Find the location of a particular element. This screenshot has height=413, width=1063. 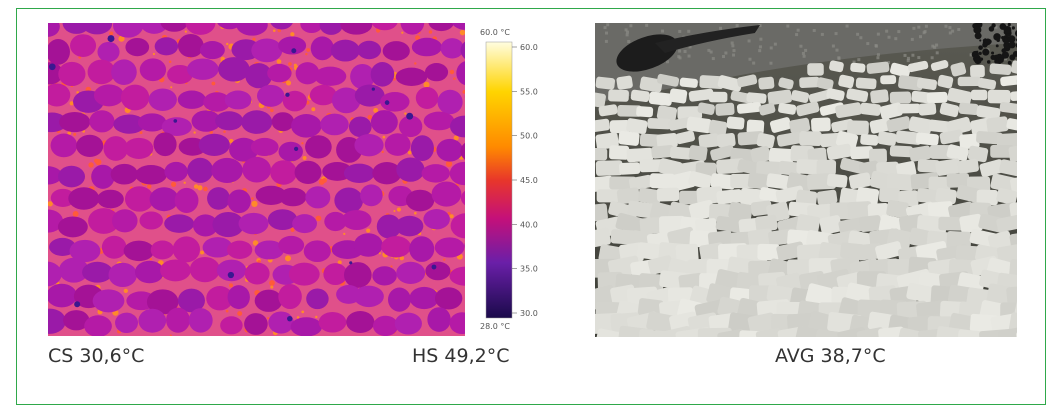

scale-tick-label: 55.0 is located at coordinates (529, 91).